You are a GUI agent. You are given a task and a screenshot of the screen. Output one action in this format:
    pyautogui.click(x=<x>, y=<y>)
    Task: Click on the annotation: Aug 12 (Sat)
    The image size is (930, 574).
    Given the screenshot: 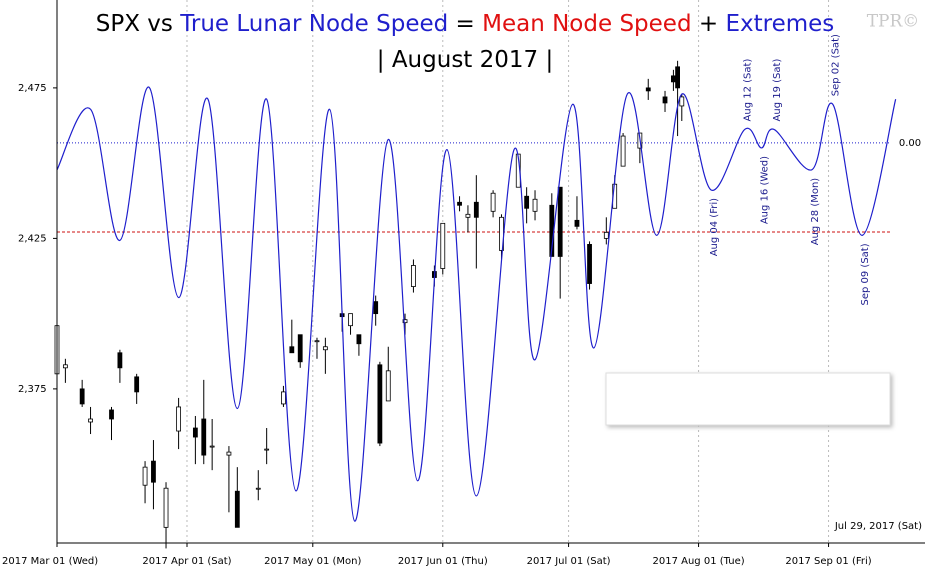 What is the action you would take?
    pyautogui.click(x=748, y=90)
    